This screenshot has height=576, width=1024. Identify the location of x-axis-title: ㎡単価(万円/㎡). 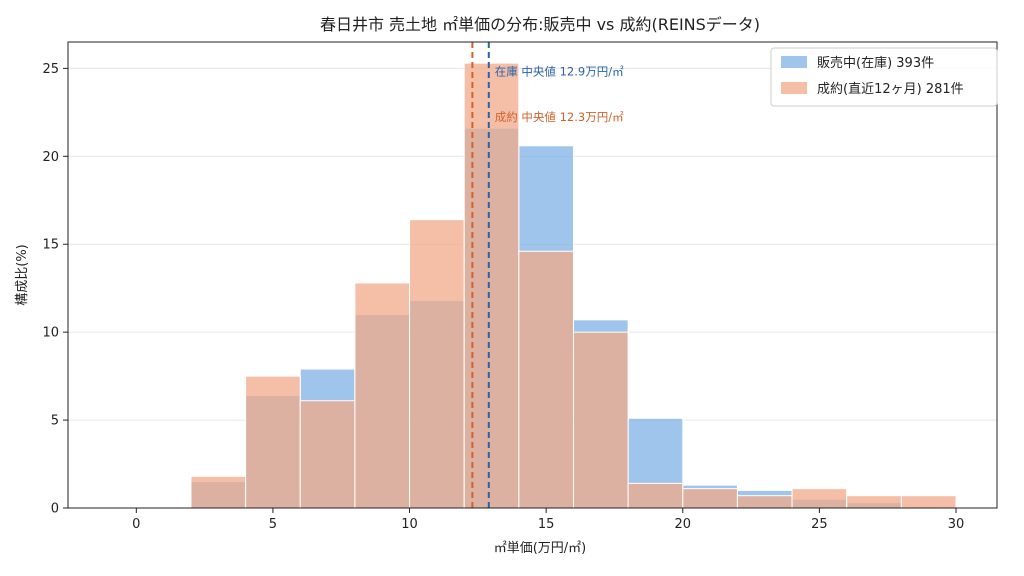
(540, 548).